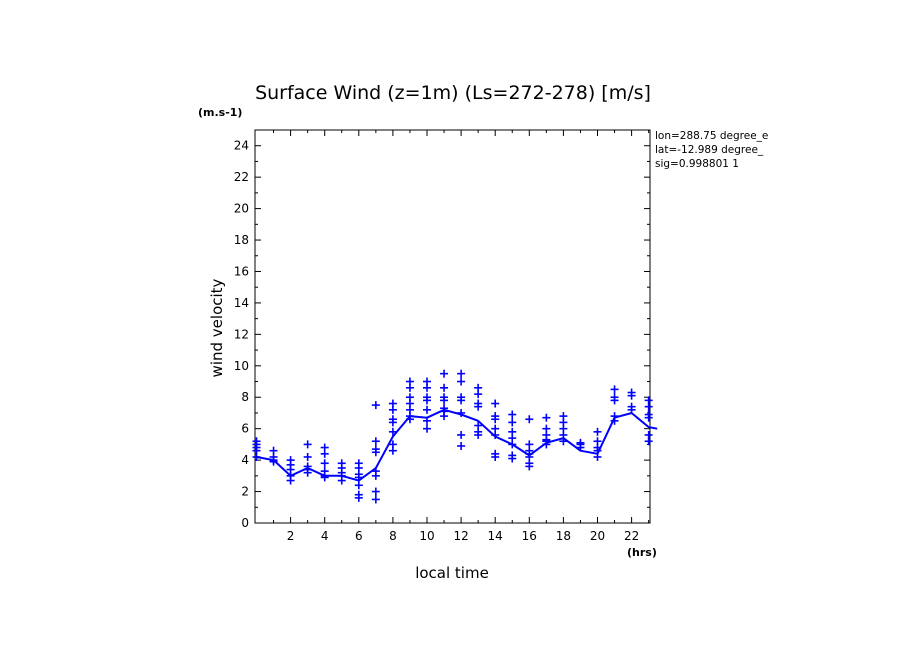 The width and height of the screenshot is (904, 654). Describe the element at coordinates (452, 573) in the screenshot. I see `x-axis-label: local time` at that location.